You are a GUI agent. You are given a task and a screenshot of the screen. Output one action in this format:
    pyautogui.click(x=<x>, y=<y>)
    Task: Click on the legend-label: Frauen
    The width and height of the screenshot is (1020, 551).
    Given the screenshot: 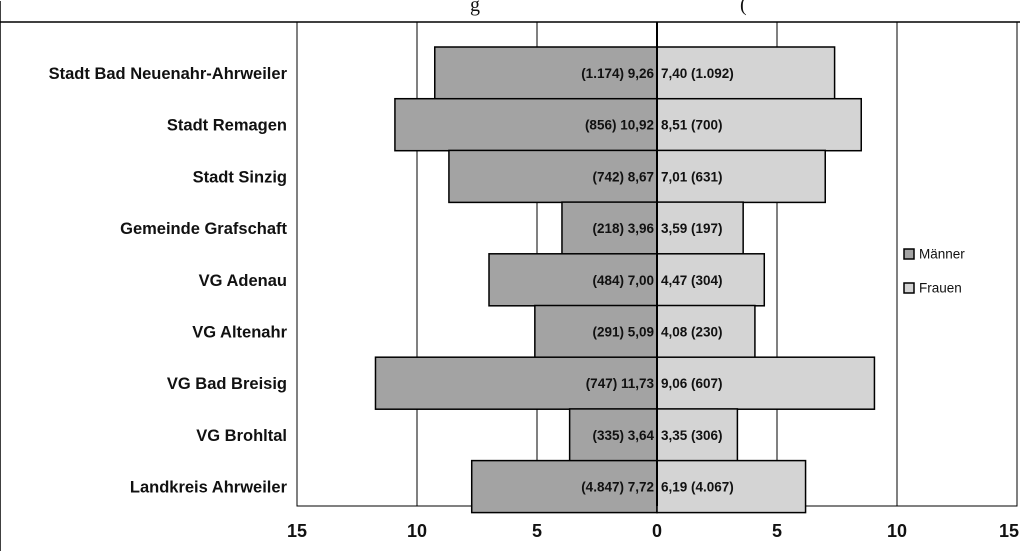 What is the action you would take?
    pyautogui.click(x=940, y=288)
    